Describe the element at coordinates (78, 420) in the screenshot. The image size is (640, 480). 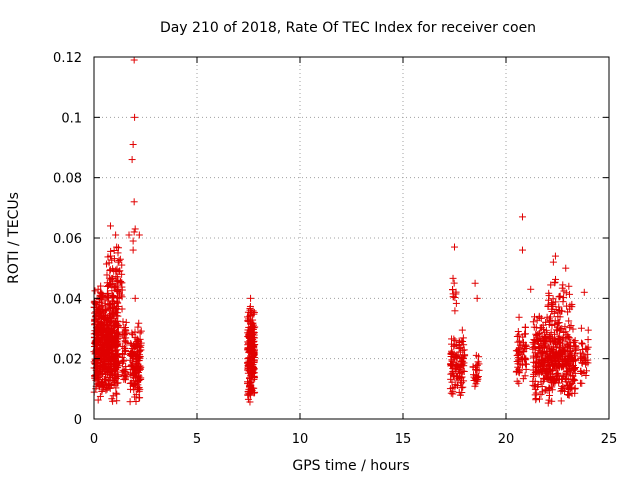
I see `y-tick-label: 0` at that location.